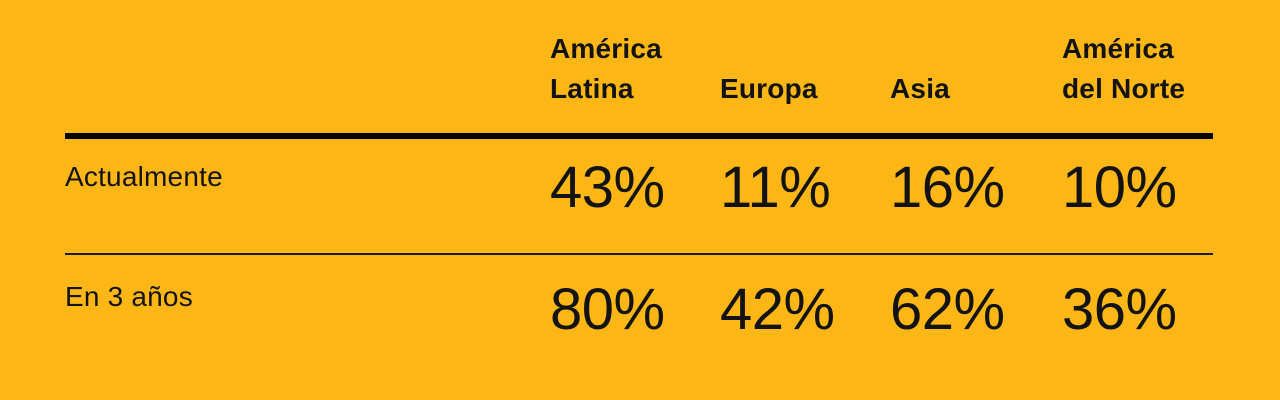 Image resolution: width=1280 pixels, height=400 pixels. What do you see at coordinates (976, 197) in the screenshot?
I see `value-actualmente-asia: 16%` at bounding box center [976, 197].